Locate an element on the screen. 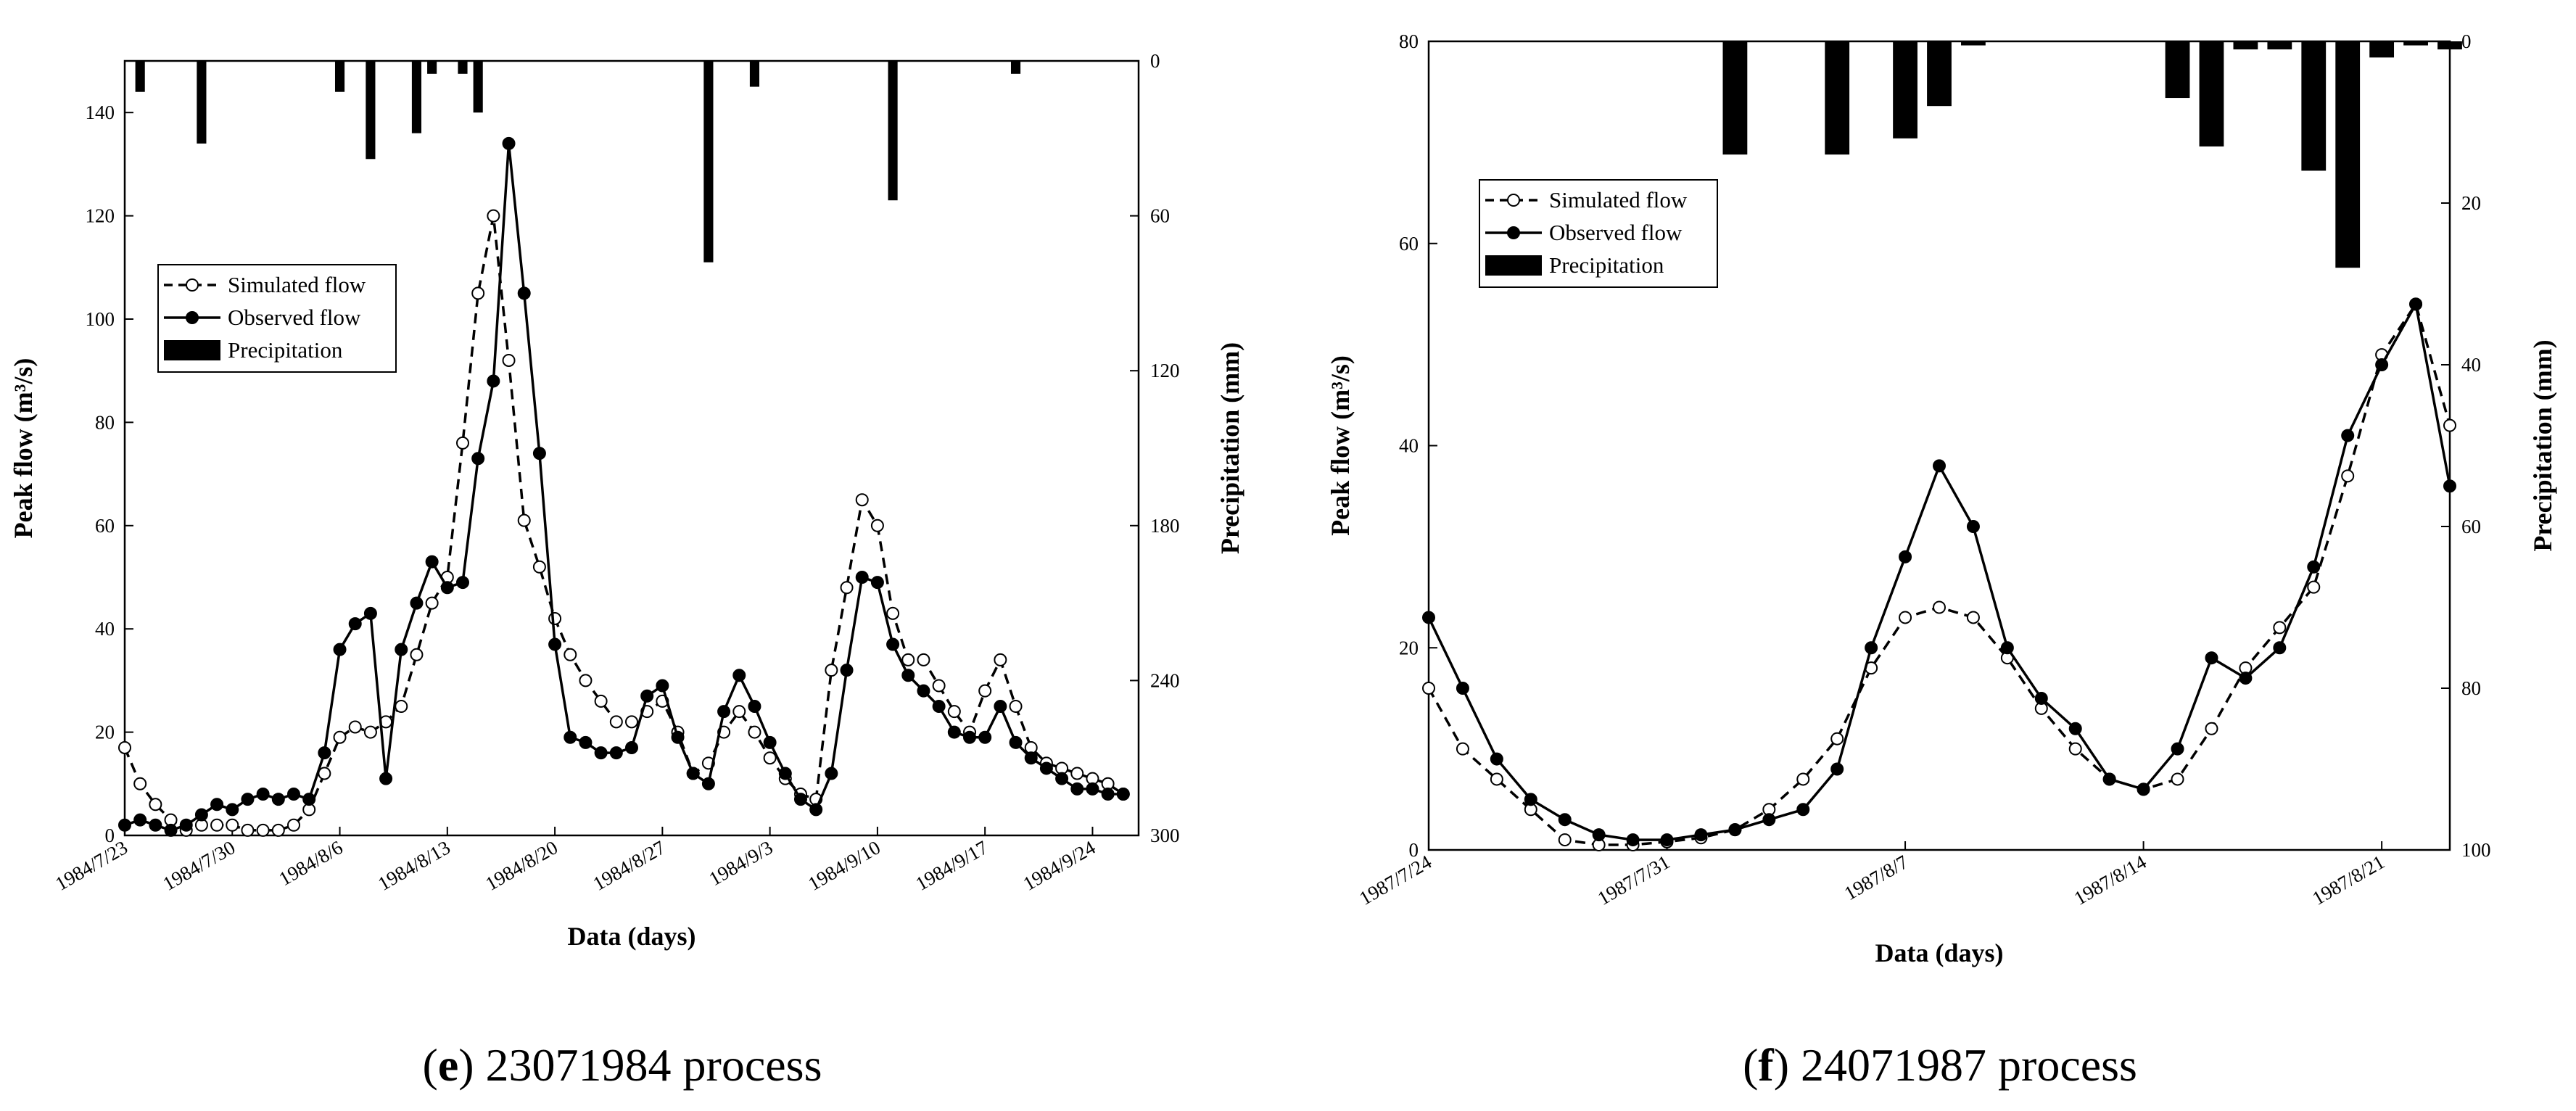 The width and height of the screenshot is (2576, 1111). y2-tick-label: 60 is located at coordinates (2471, 527).